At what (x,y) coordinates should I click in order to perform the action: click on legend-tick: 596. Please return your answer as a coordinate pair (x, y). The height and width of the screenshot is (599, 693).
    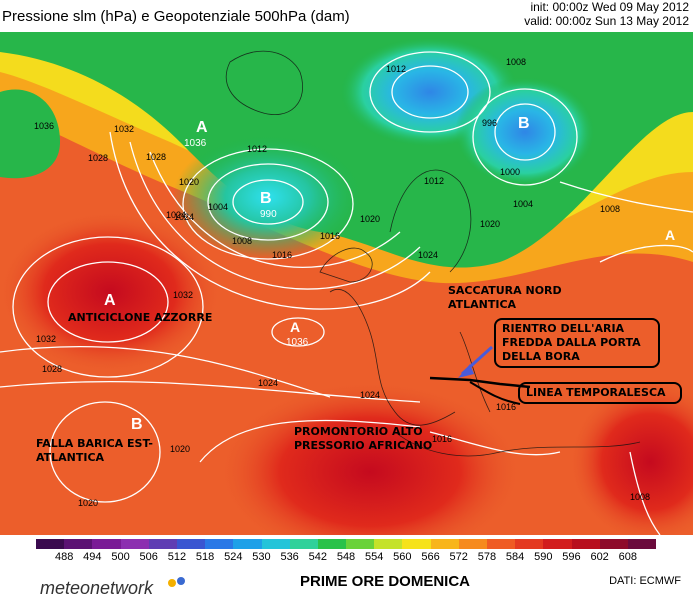
    Looking at the image, I should click on (571, 557).